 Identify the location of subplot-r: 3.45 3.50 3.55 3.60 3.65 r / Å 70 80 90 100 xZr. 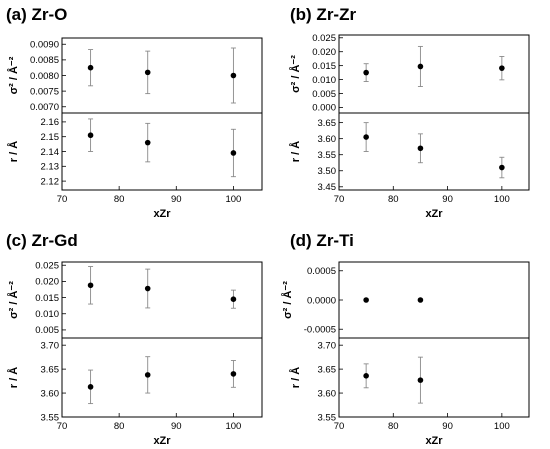
(409, 166).